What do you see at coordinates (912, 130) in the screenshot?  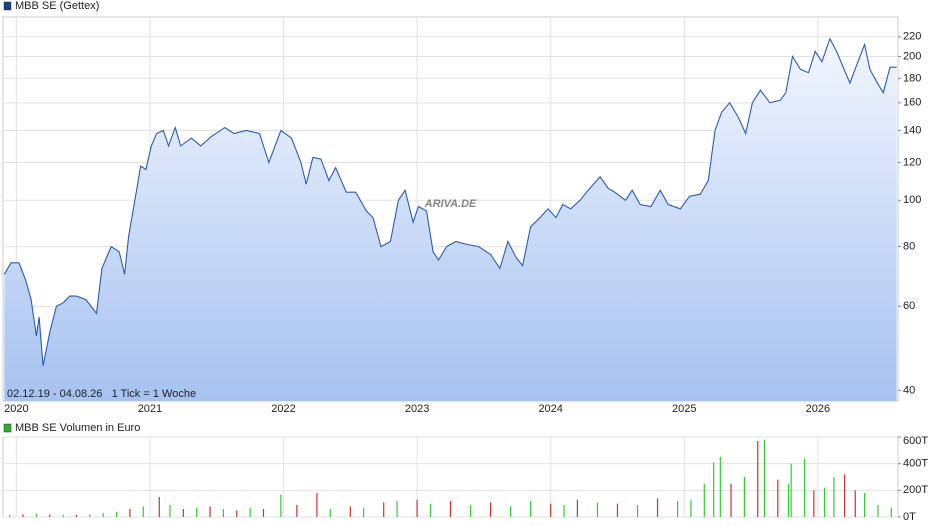 I see `y-tick-label: 140` at bounding box center [912, 130].